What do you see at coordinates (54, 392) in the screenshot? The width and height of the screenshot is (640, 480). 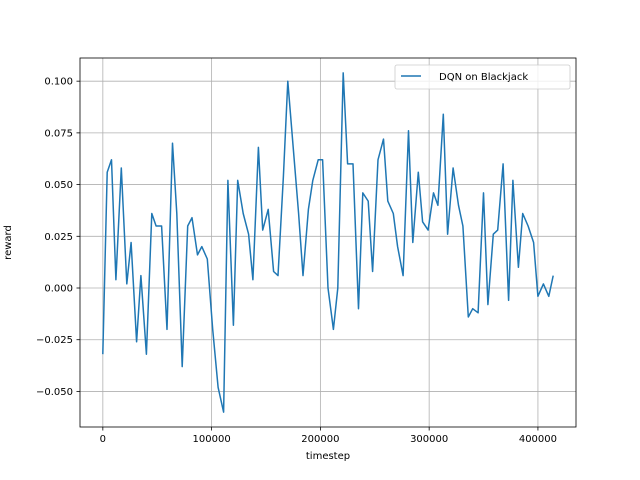 I see `y-tick-label: −0.050` at bounding box center [54, 392].